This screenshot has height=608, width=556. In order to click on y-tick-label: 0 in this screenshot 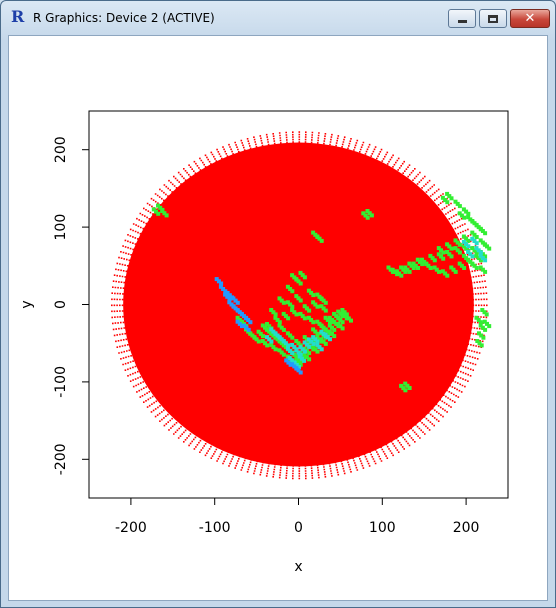, I will do `click(61, 304)`.